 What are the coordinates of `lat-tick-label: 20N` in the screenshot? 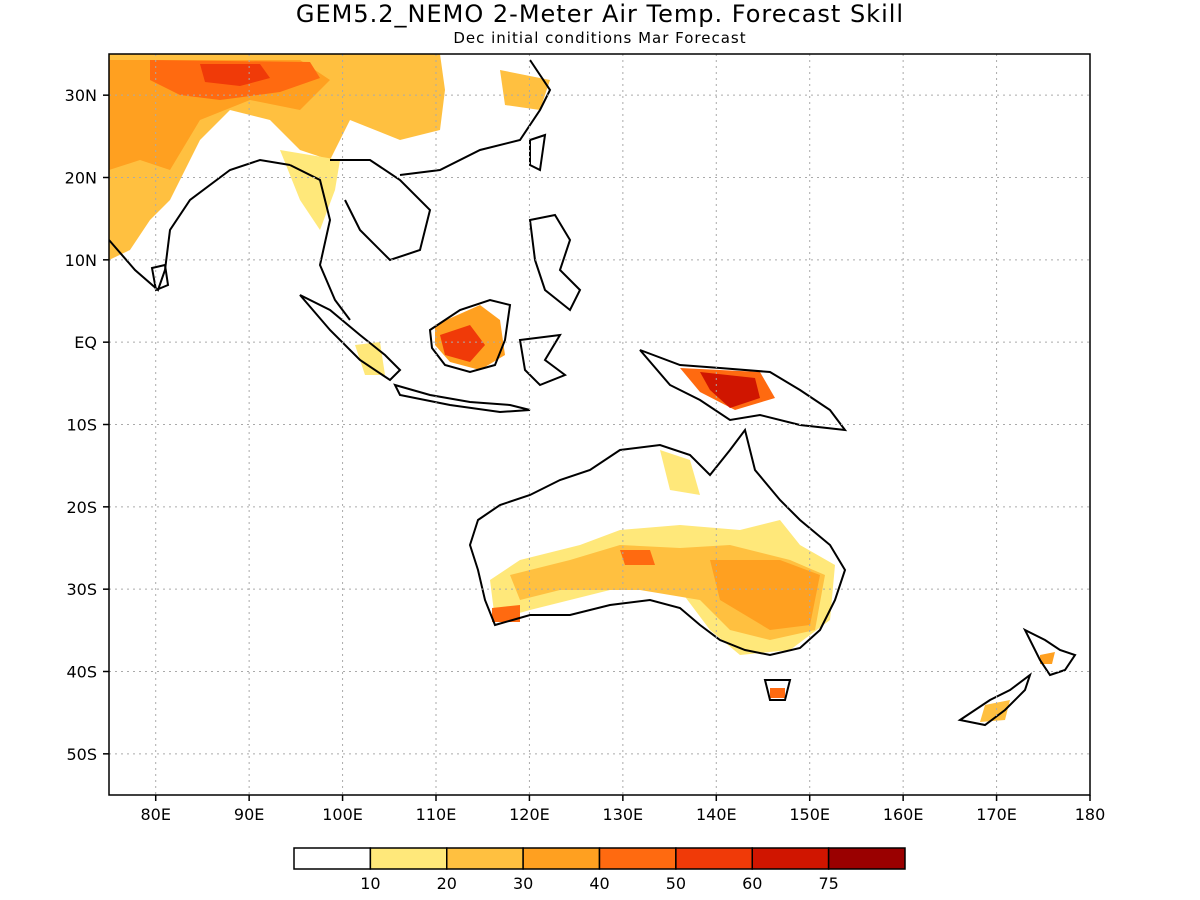 It's located at (81, 178).